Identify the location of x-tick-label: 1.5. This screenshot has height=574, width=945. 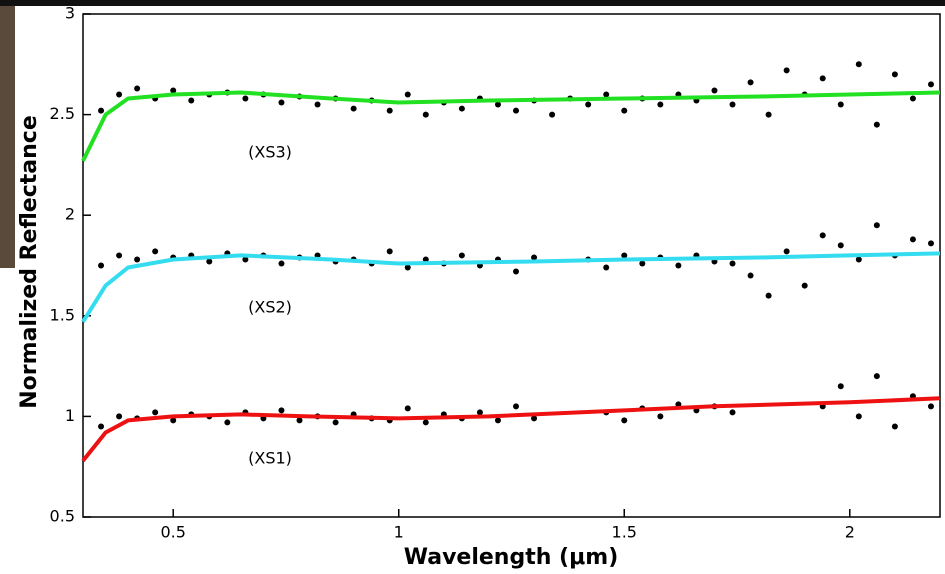
(624, 532).